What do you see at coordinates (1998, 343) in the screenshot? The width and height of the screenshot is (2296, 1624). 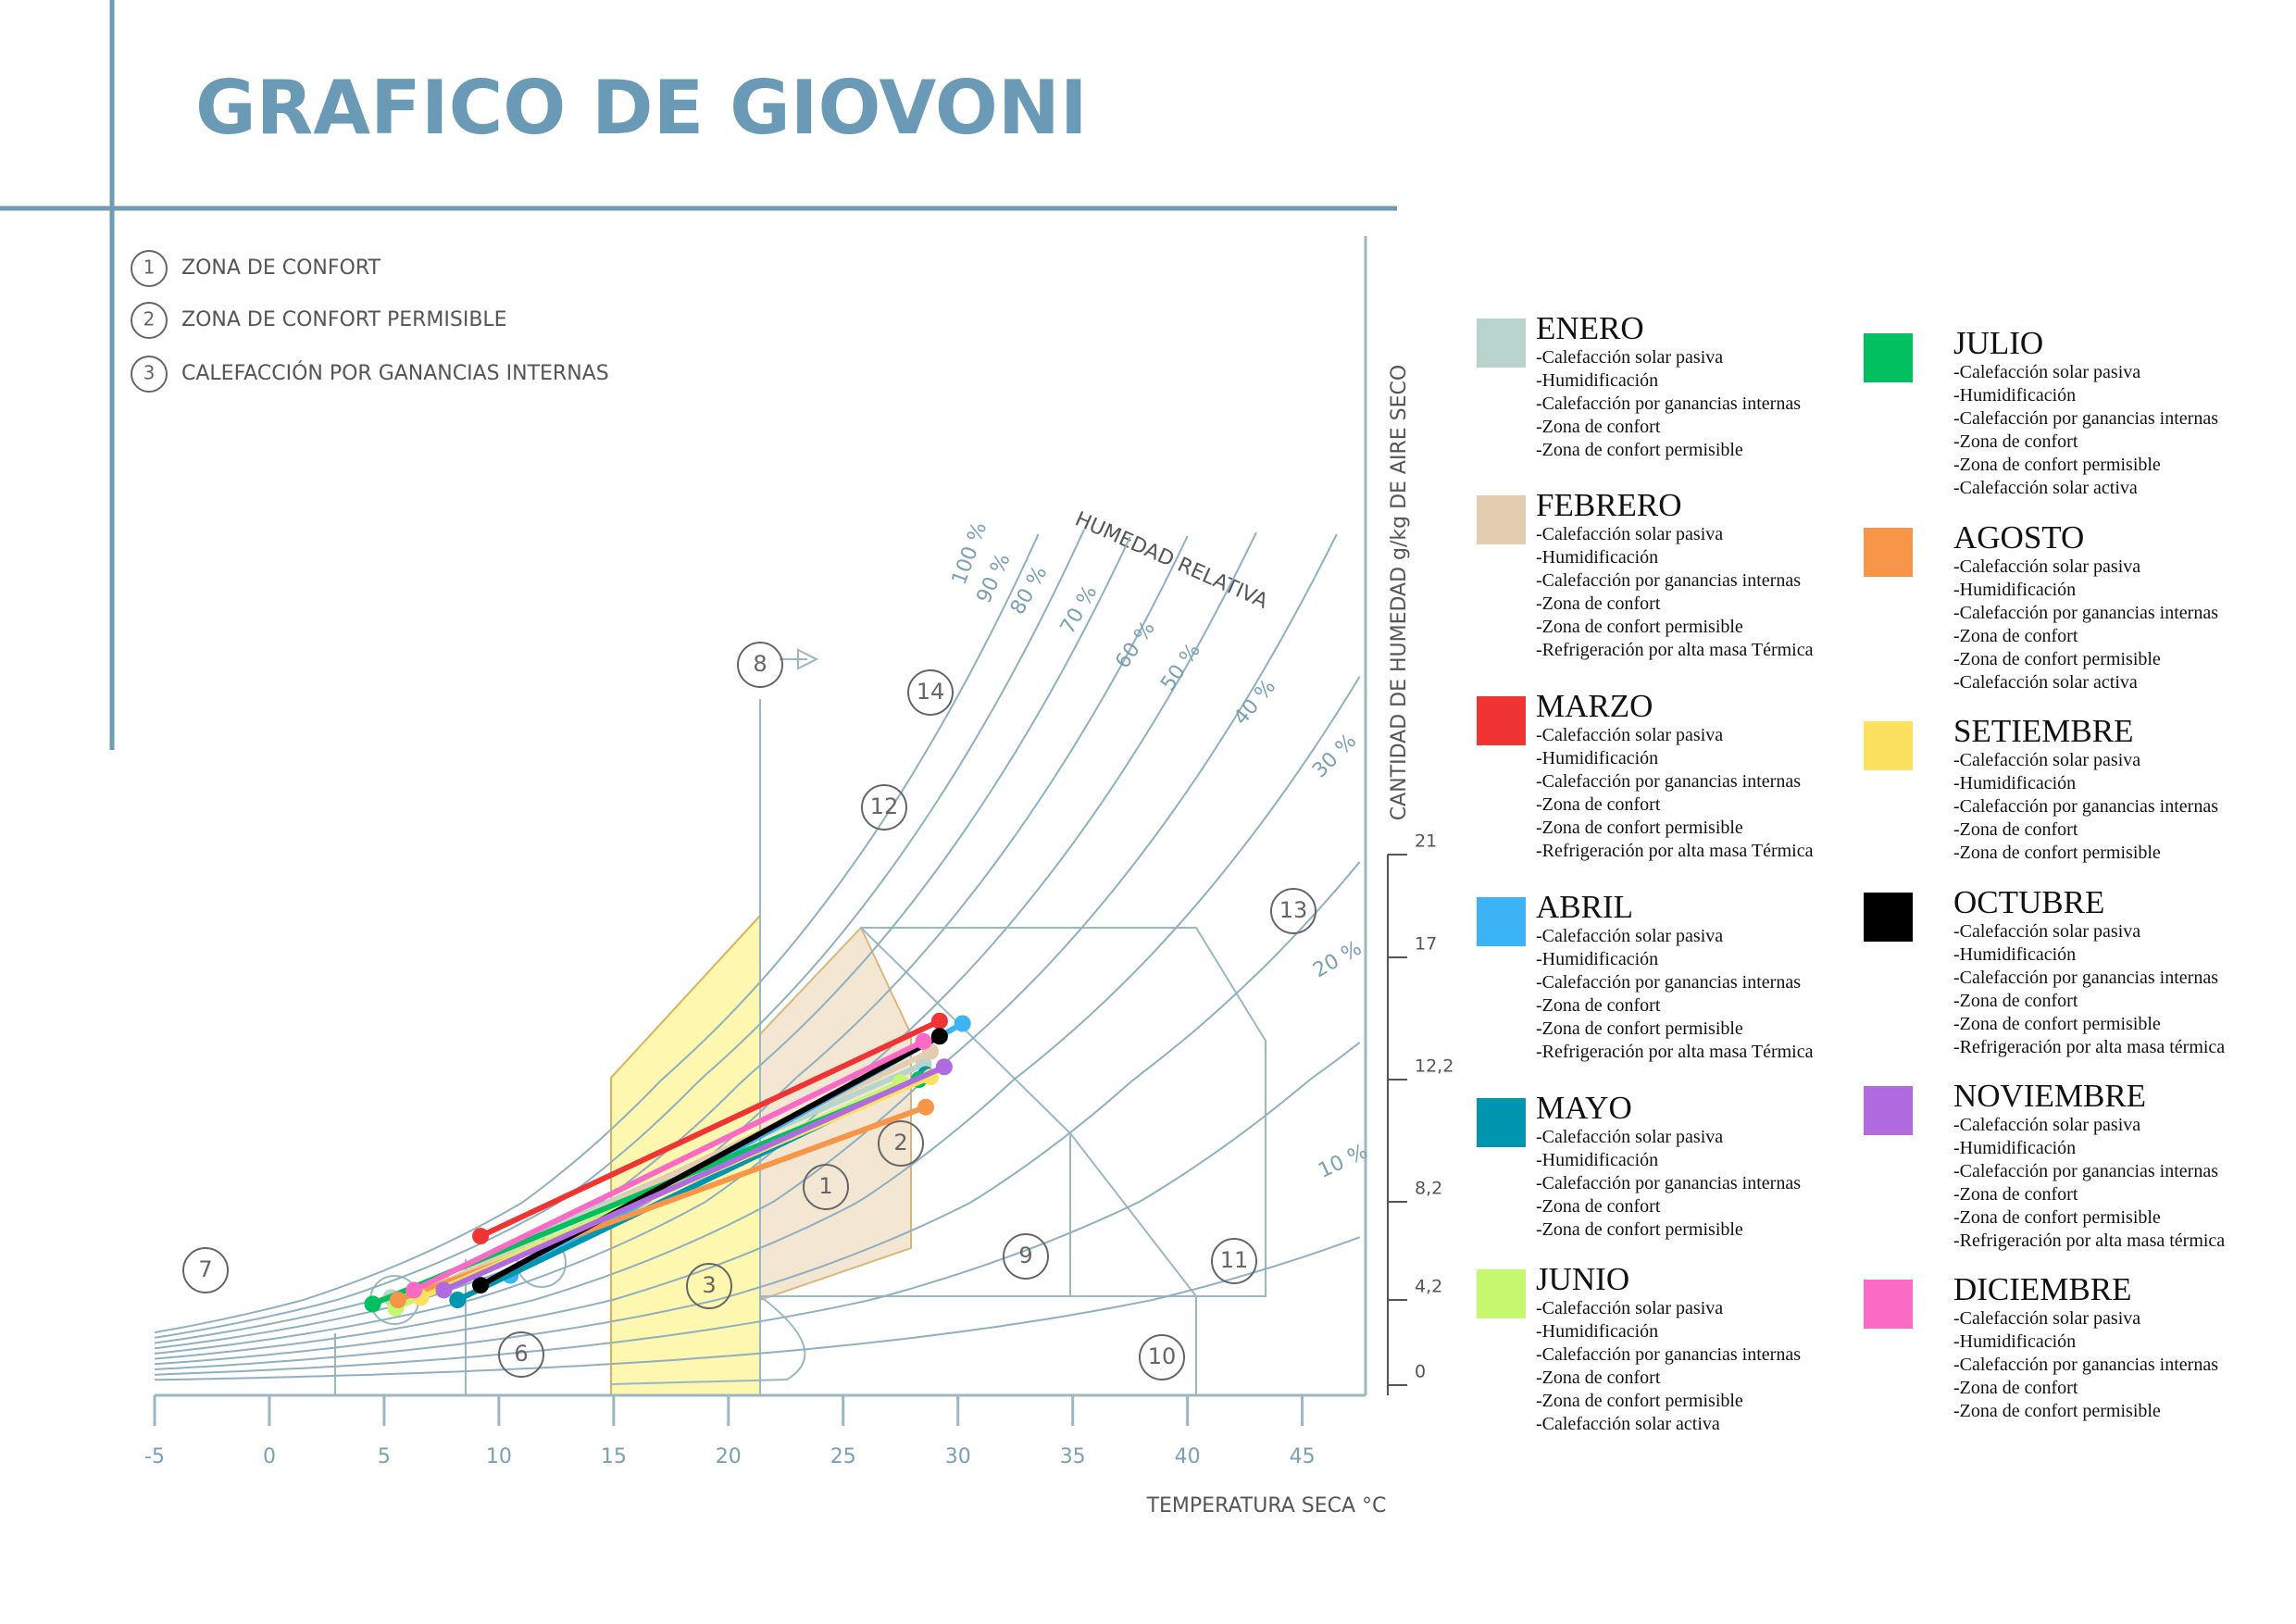 I see `legend-month: JULIO` at bounding box center [1998, 343].